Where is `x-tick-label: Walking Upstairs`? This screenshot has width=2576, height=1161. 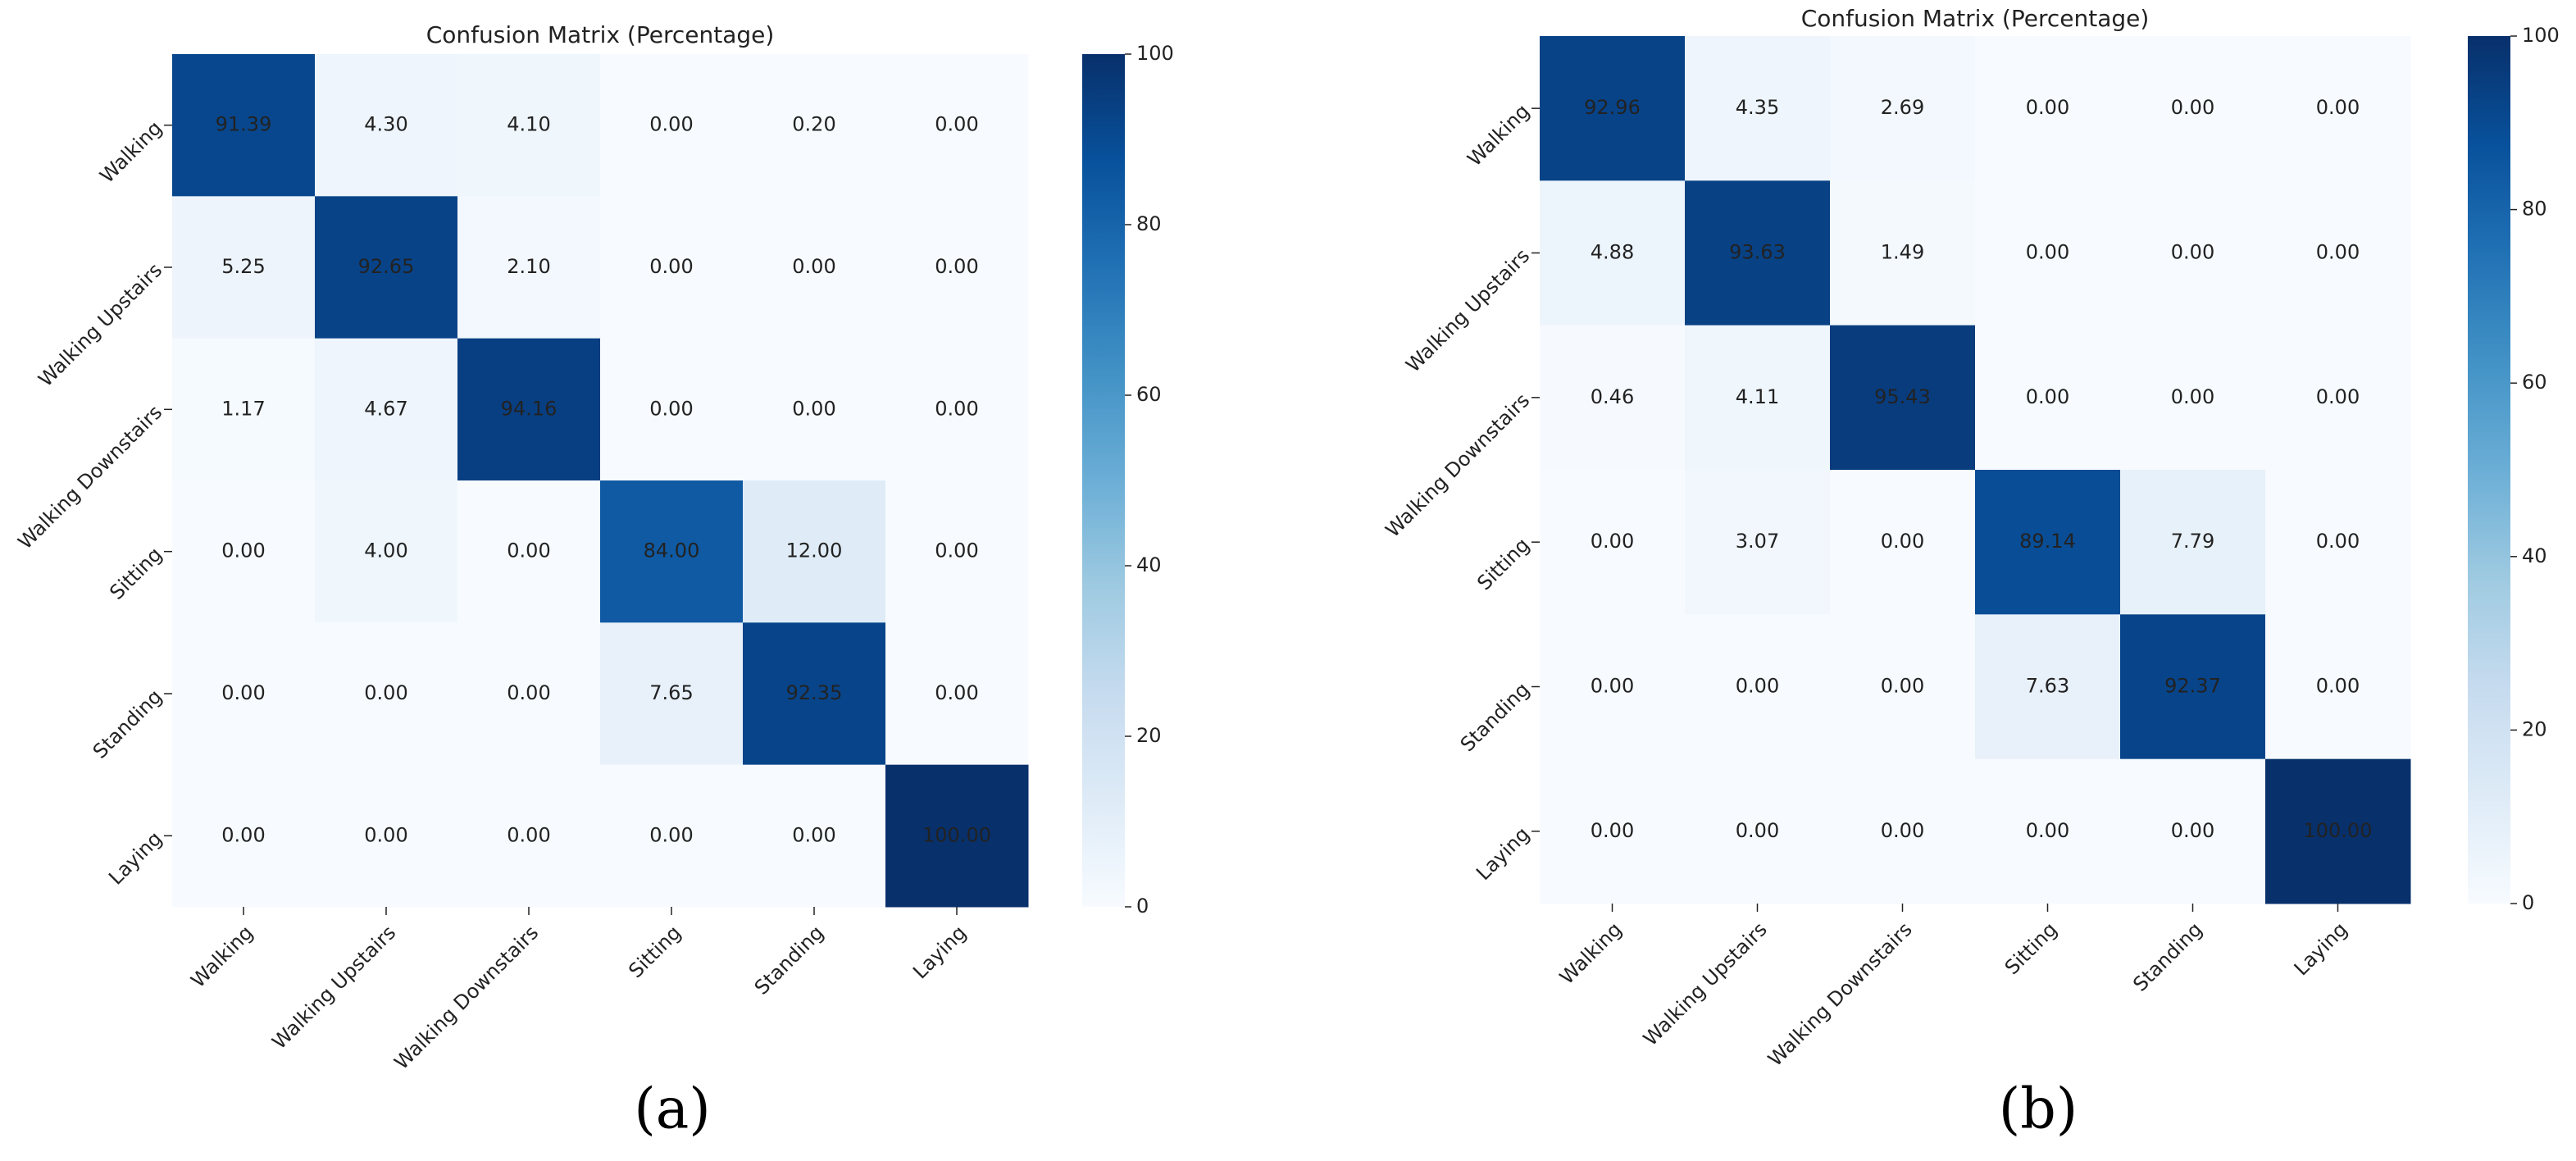
x-tick-label: Walking Upstairs is located at coordinates (1706, 984).